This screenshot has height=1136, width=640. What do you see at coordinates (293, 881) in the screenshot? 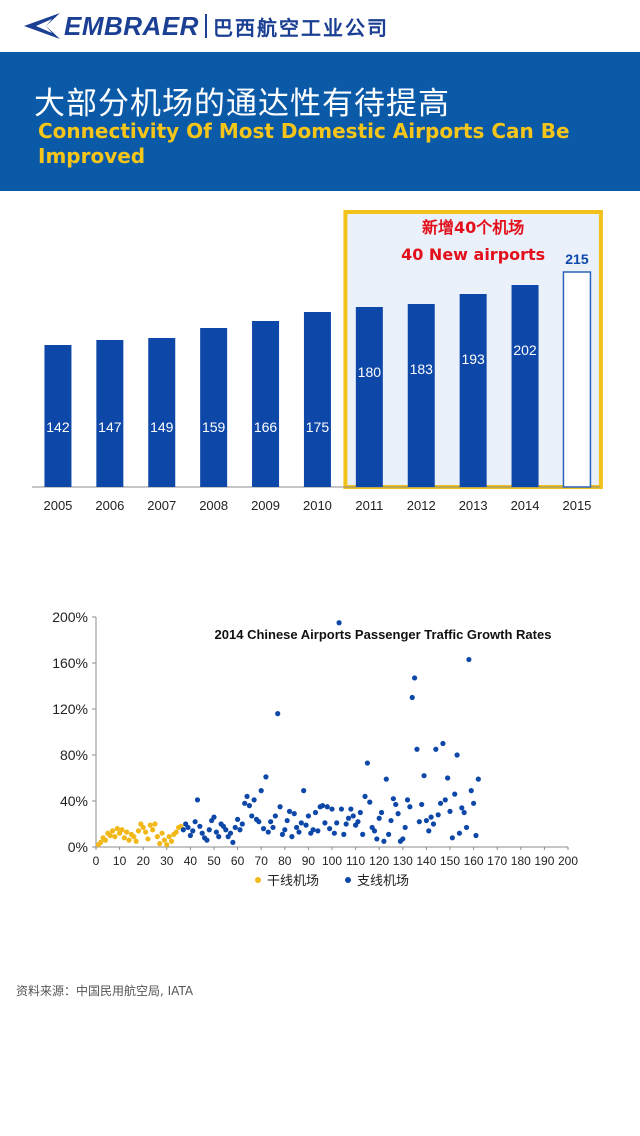
I see `legend-label-trunk: 干线机场` at bounding box center [293, 881].